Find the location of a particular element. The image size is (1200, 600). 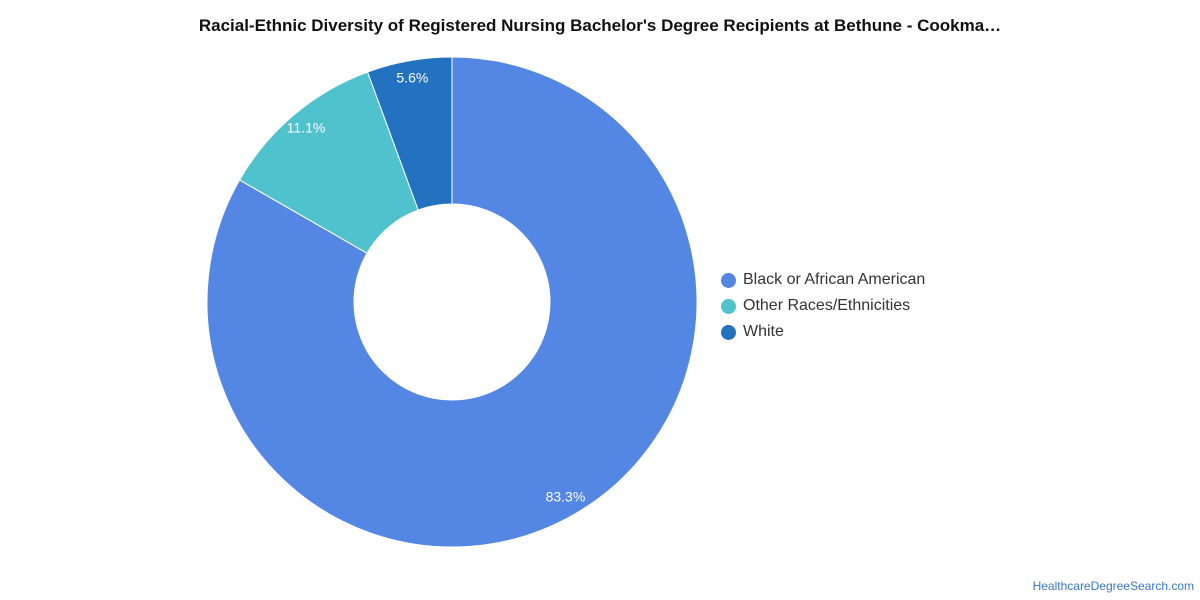

slice-other-races-ethnicities is located at coordinates (328, 162).